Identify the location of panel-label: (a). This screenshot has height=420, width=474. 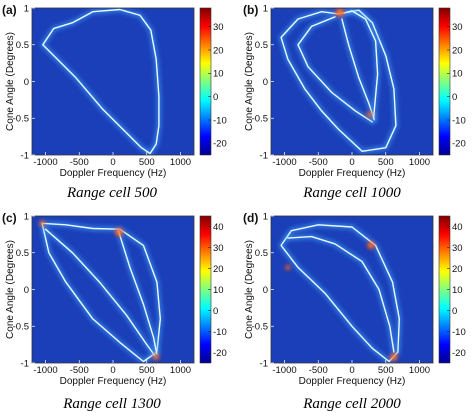
(9, 10).